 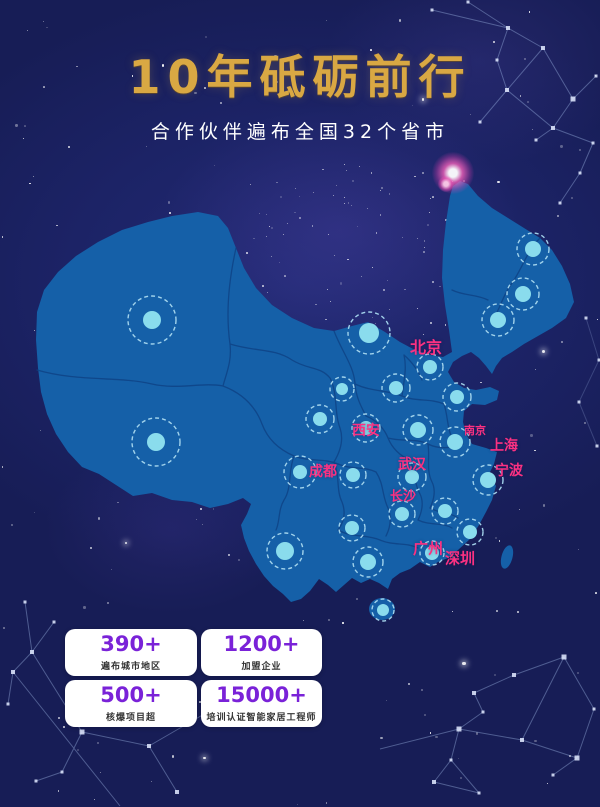 I want to click on city-label: 西安, so click(x=366, y=431).